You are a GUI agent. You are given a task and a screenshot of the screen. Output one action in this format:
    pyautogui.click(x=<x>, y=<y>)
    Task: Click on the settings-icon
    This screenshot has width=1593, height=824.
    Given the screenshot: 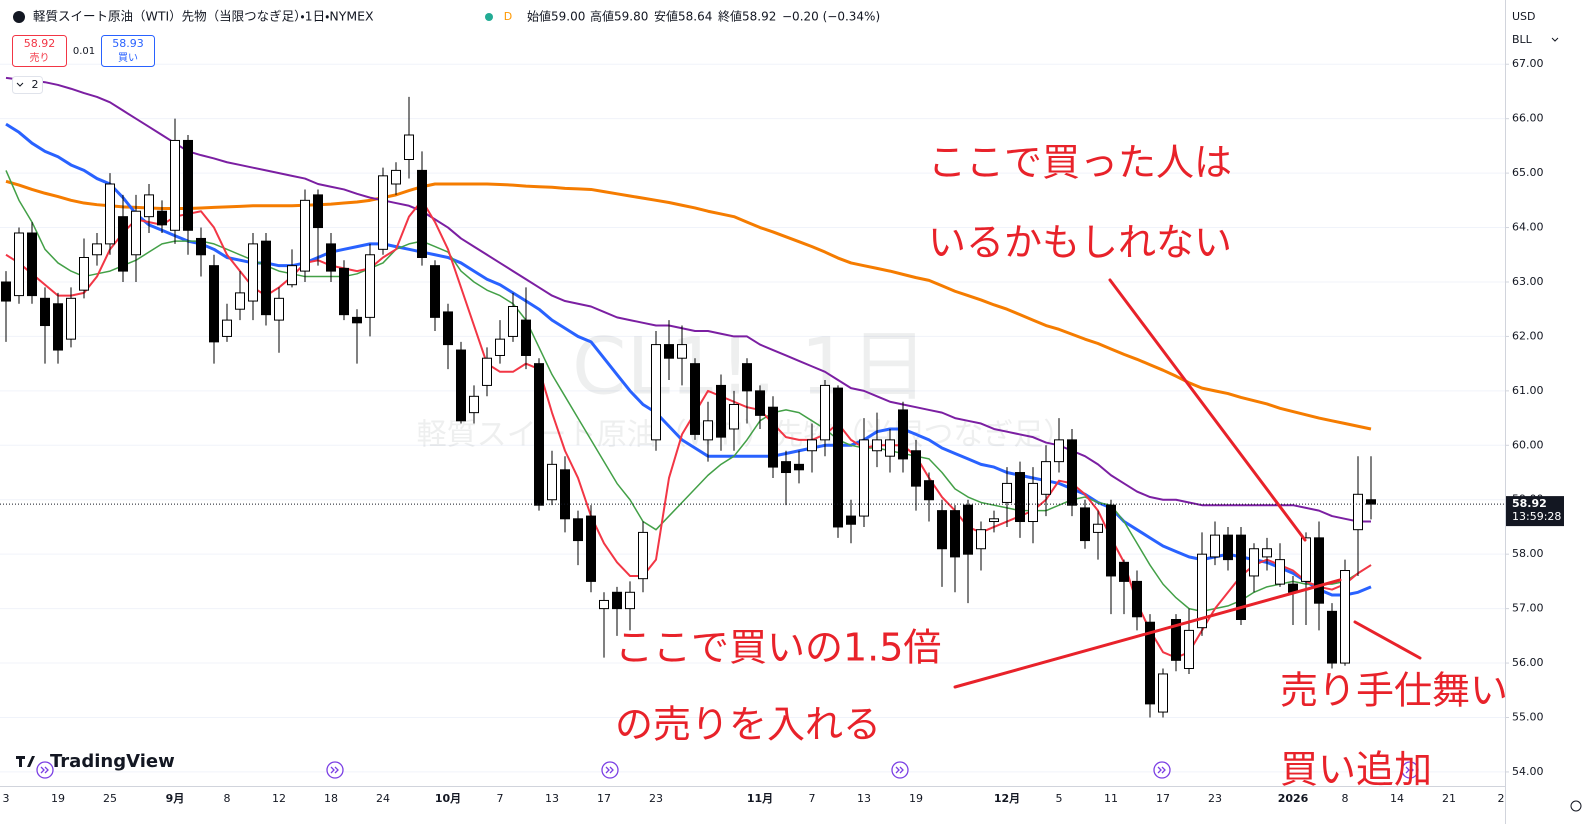 What is the action you would take?
    pyautogui.click(x=1576, y=806)
    